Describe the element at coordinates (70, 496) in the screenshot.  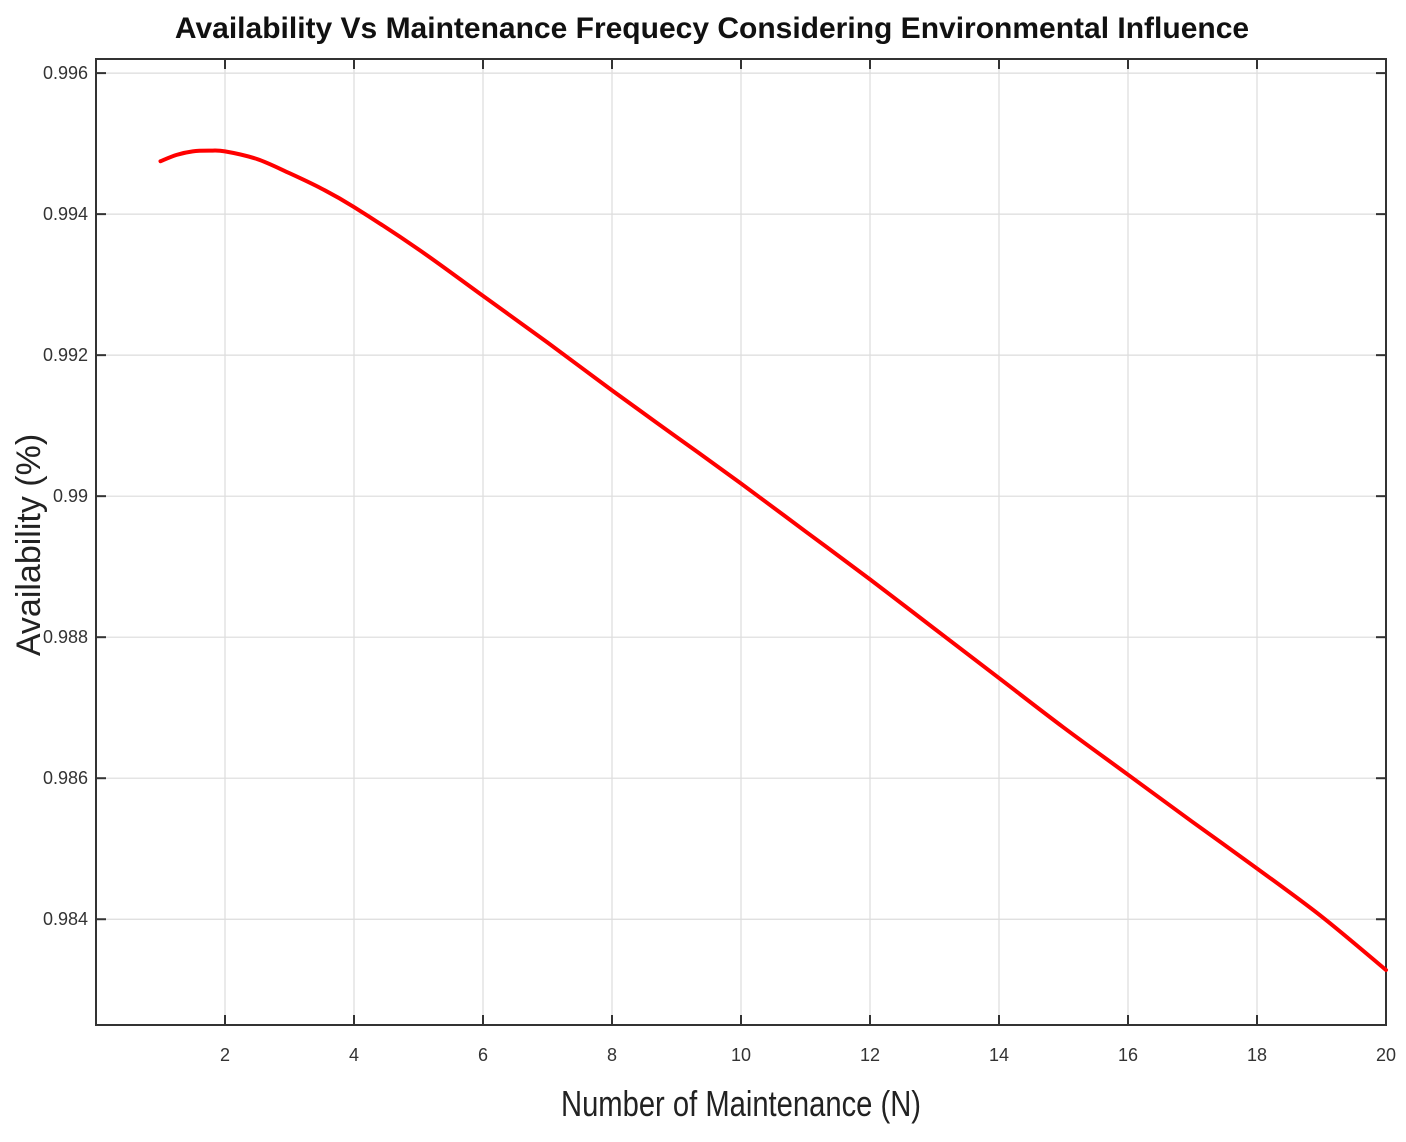
I see `y-tick-label: 0.99` at that location.